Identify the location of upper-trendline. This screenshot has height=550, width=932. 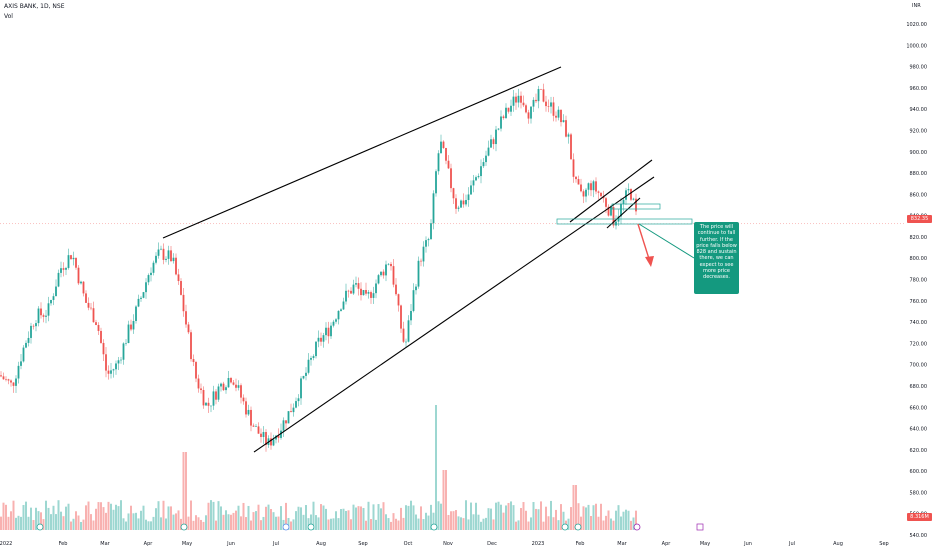
(362, 152).